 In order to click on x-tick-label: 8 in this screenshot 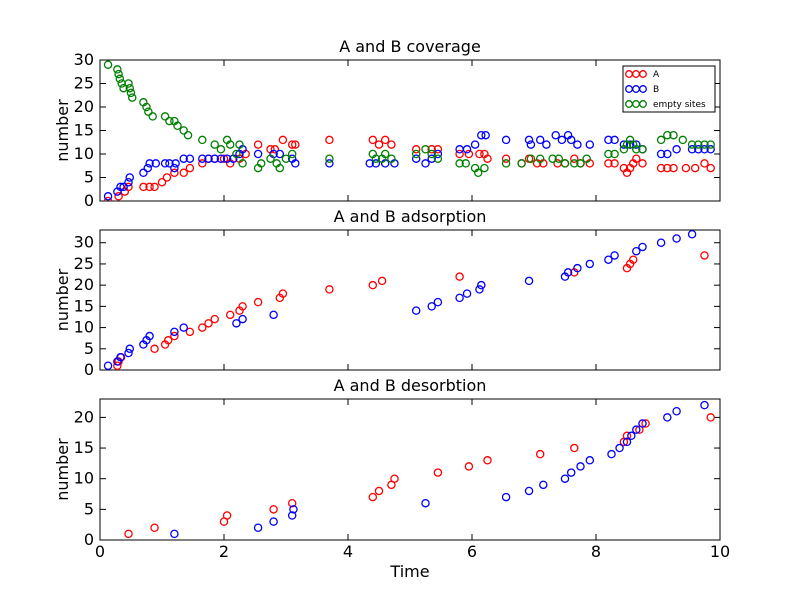, I will do `click(596, 551)`.